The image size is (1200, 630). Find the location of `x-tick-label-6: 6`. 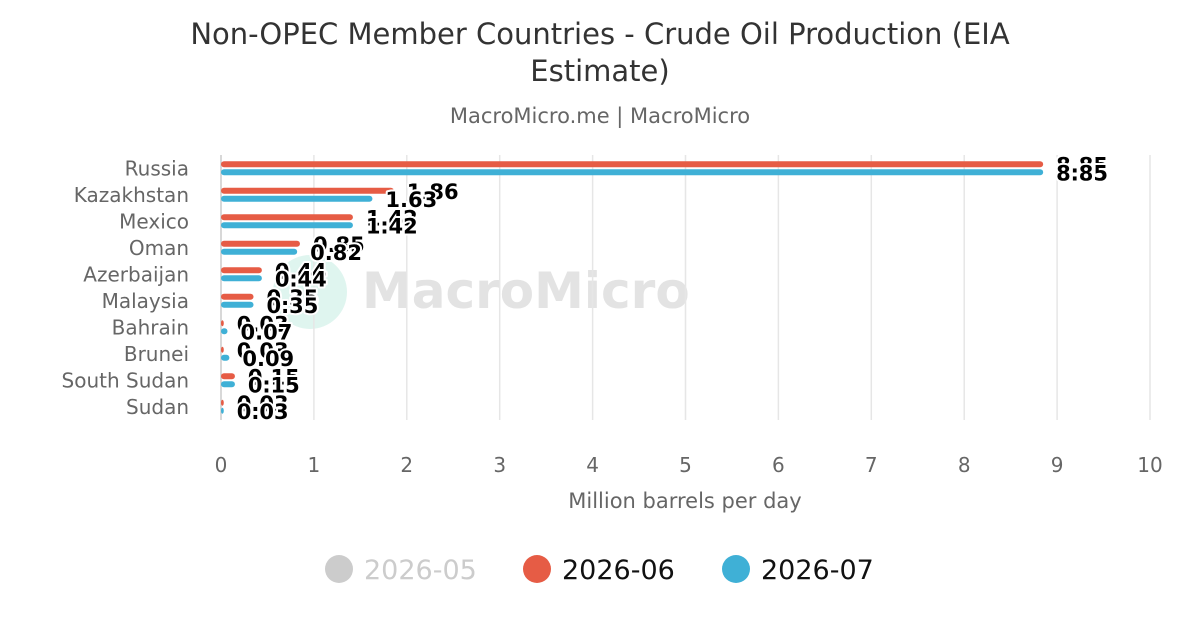

x-tick-label-6: 6 is located at coordinates (778, 465).